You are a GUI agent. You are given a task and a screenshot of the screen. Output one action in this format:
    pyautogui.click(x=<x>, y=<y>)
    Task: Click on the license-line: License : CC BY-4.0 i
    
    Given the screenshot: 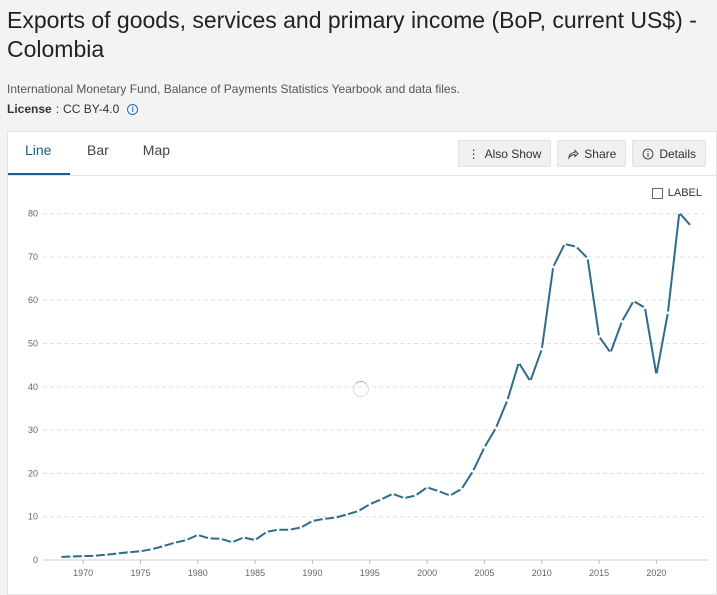 What is the action you would take?
    pyautogui.click(x=73, y=109)
    